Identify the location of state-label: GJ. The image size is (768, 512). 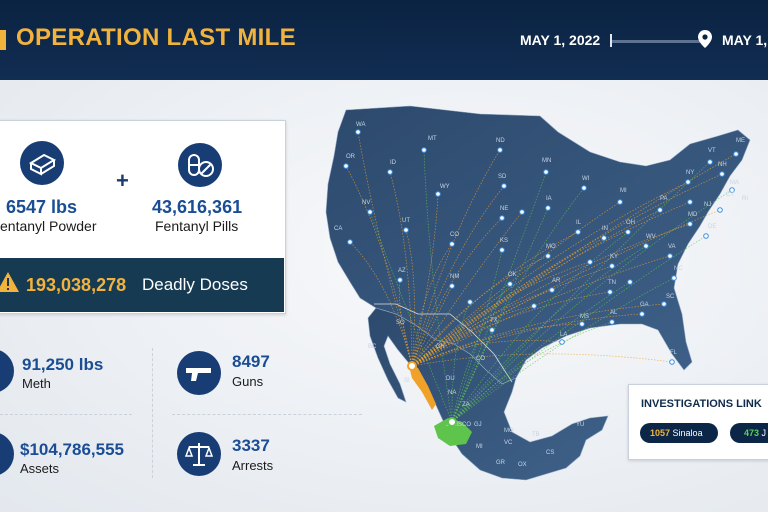
(478, 425).